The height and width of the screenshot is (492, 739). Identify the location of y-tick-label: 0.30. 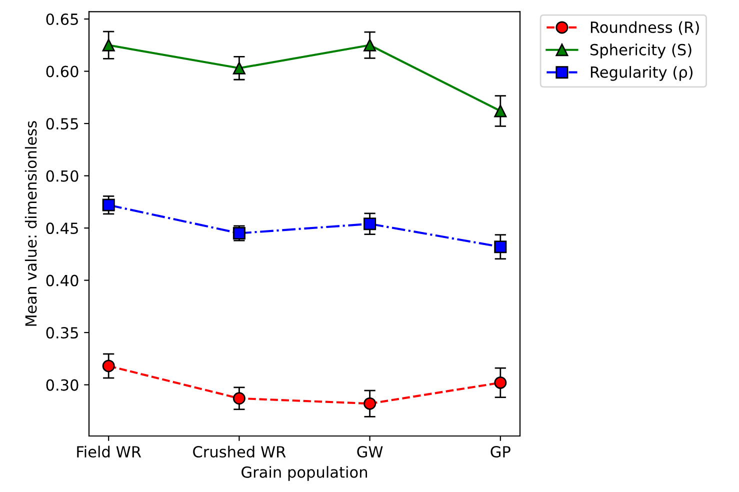
(62, 385).